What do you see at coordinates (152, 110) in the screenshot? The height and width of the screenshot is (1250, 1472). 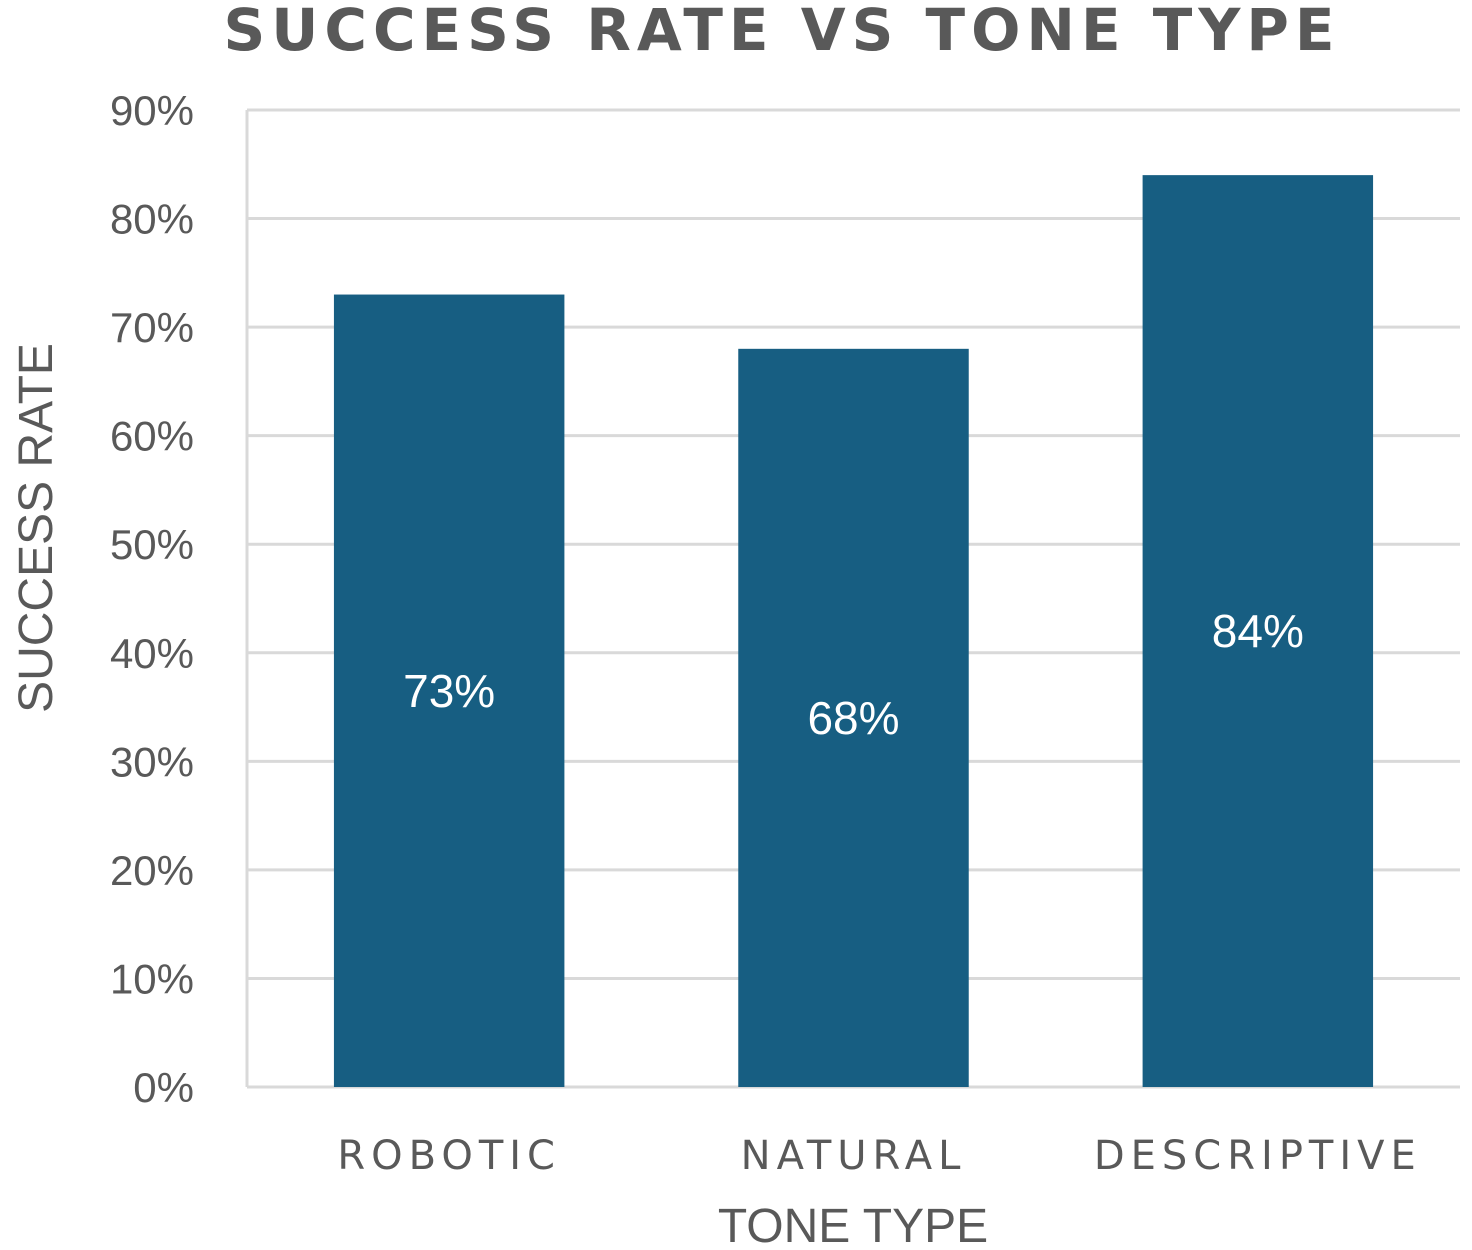 I see `y-tick-label: 90%` at bounding box center [152, 110].